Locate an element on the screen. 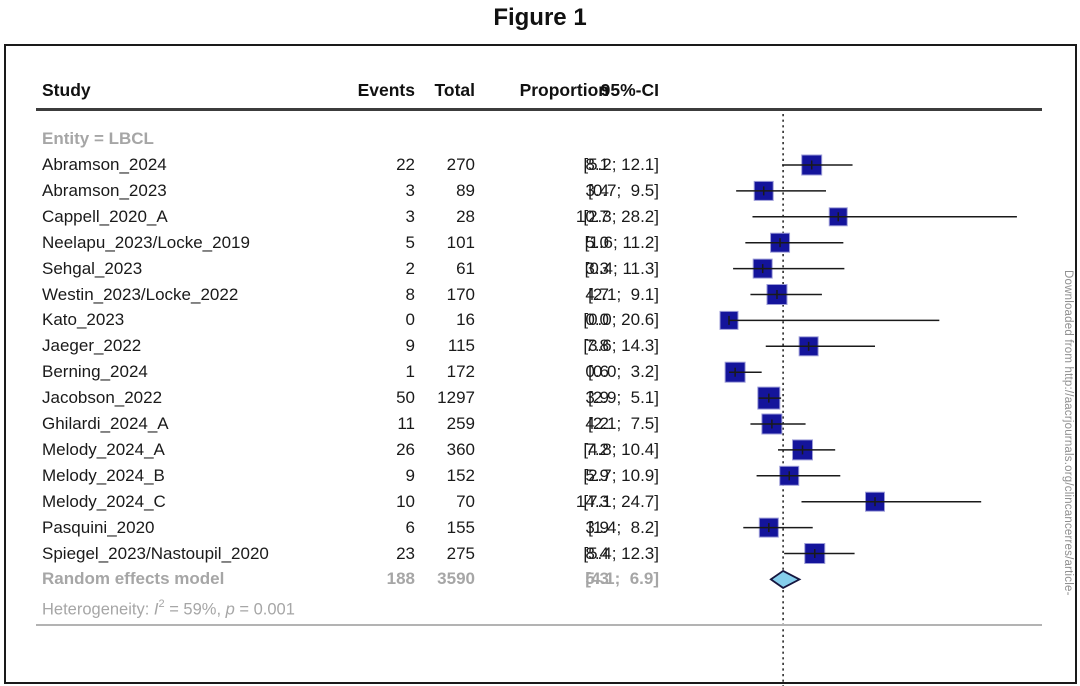 Image resolution: width=1080 pixels, height=686 pixels. events-value: 50 is located at coordinates (405, 398).